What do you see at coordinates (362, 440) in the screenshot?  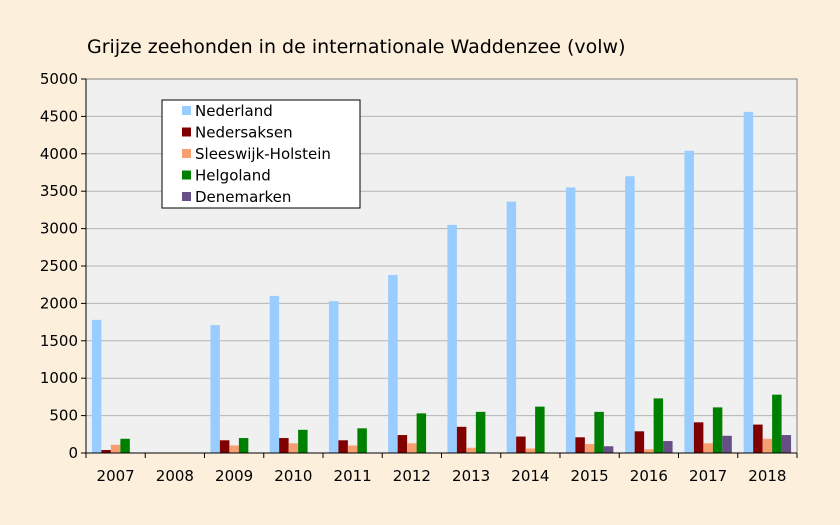 I see `bar-helgoland-2011` at bounding box center [362, 440].